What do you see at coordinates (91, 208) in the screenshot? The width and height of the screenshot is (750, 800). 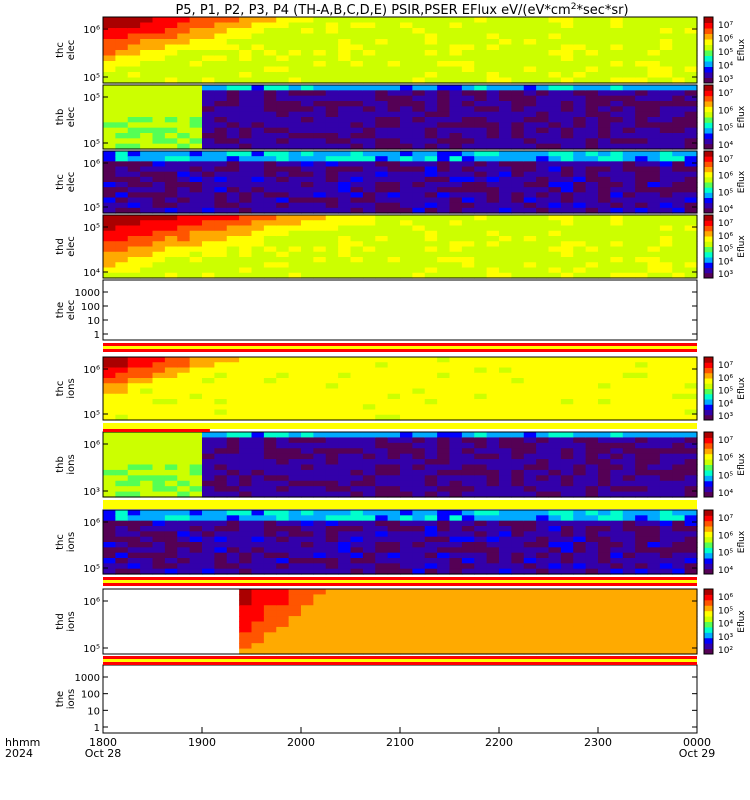 I see `y-tick-label: 10⁵` at bounding box center [91, 208].